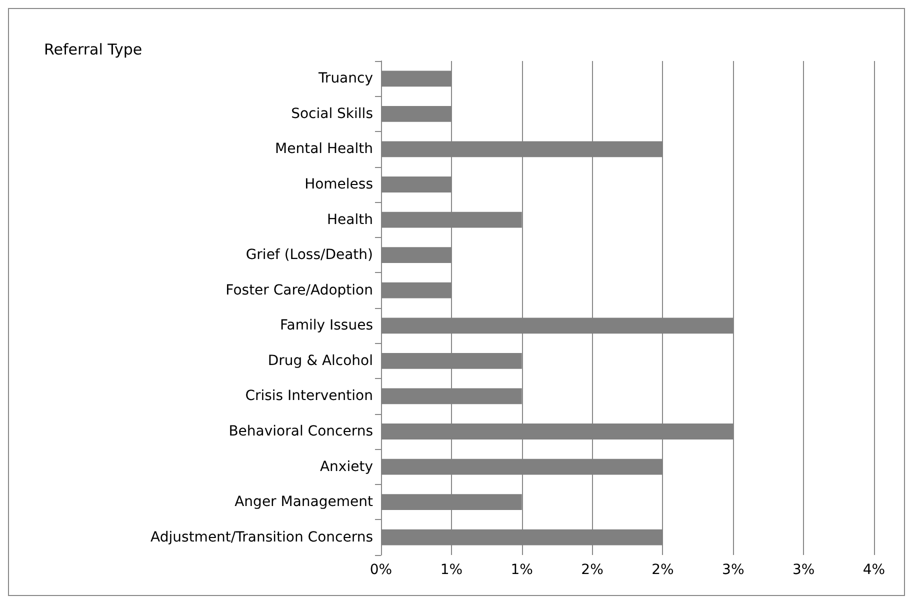 The image size is (915, 608). What do you see at coordinates (338, 184) in the screenshot?
I see `y-tick-label: Homeless` at bounding box center [338, 184].